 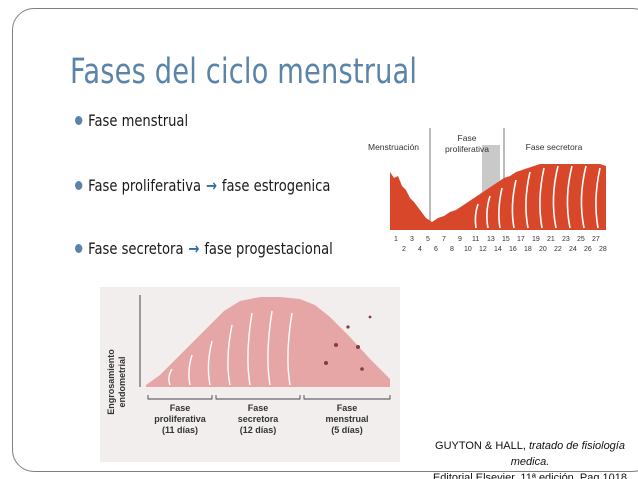 I want to click on svg-text: 25, so click(x=581, y=239).